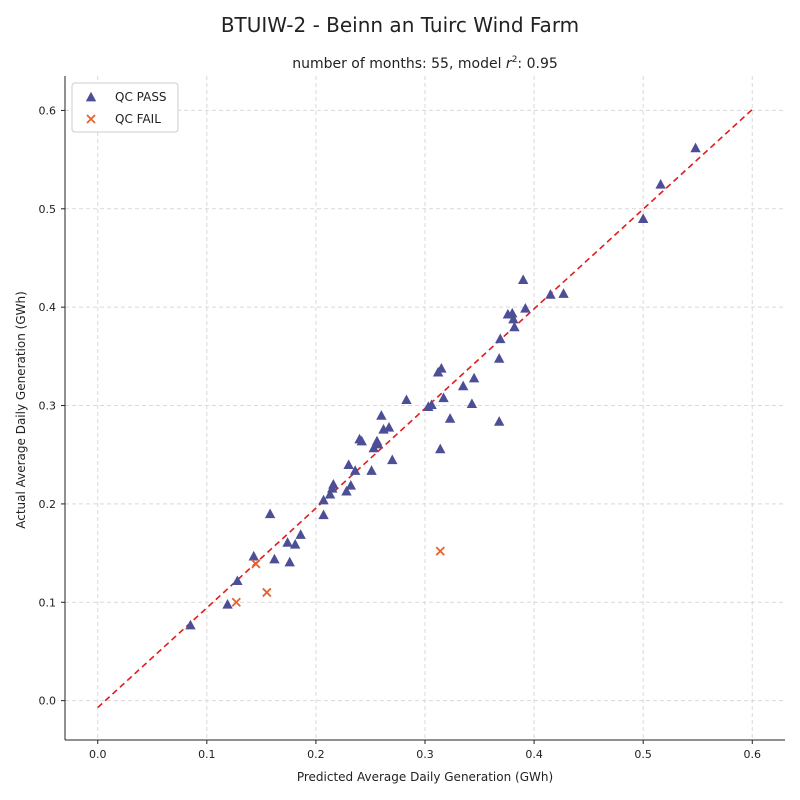 Image resolution: width=800 pixels, height=800 pixels. What do you see at coordinates (643, 754) in the screenshot?
I see `x-tick-label: 0.5` at bounding box center [643, 754].